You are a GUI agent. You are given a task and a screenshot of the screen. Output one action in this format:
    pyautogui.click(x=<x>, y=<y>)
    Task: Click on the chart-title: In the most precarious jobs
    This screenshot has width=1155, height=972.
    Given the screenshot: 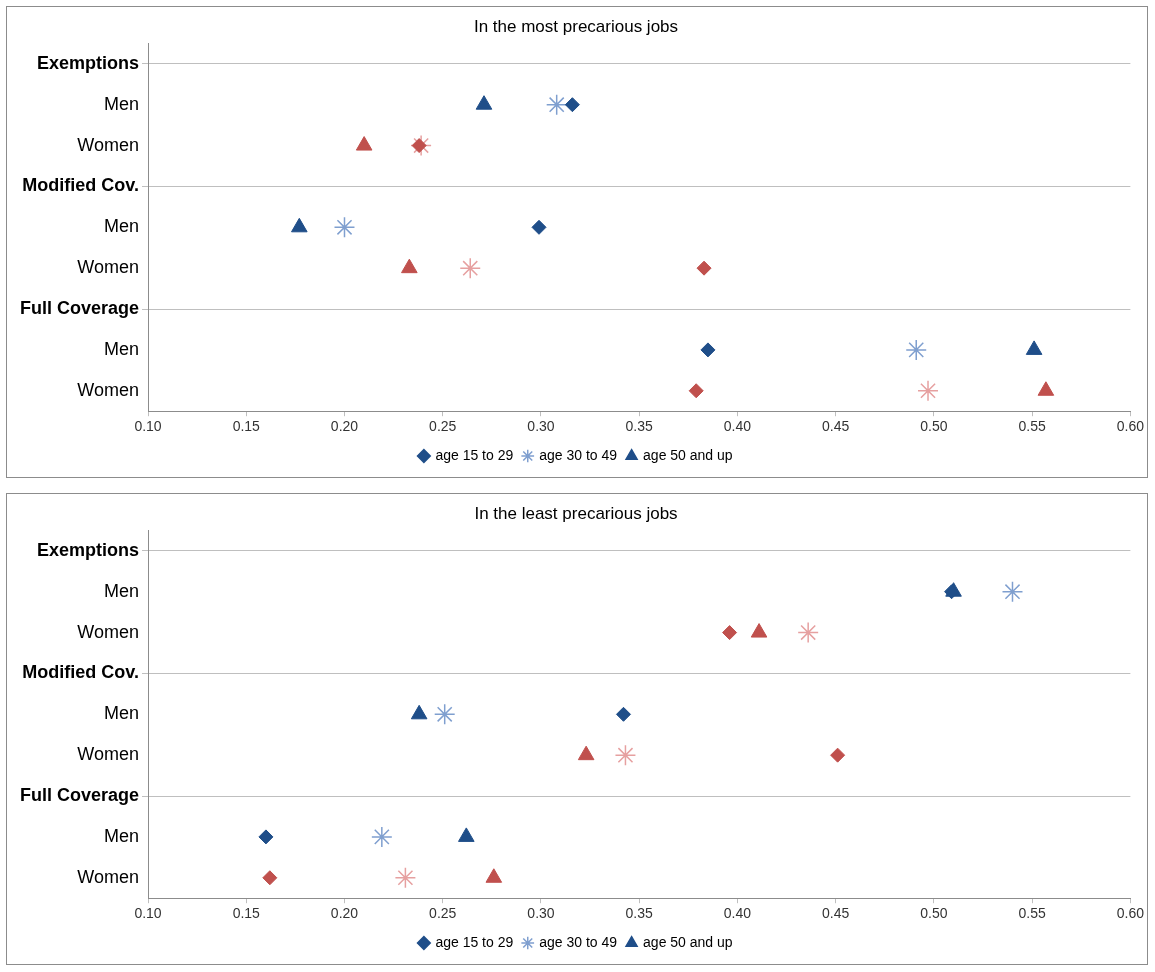 What is the action you would take?
    pyautogui.click(x=576, y=26)
    